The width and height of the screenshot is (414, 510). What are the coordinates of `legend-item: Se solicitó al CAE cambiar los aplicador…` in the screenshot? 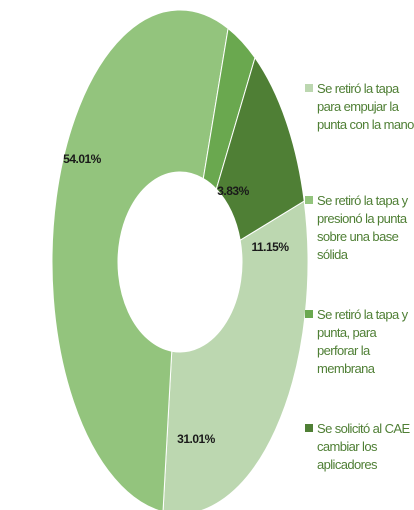 It's located at (359, 447).